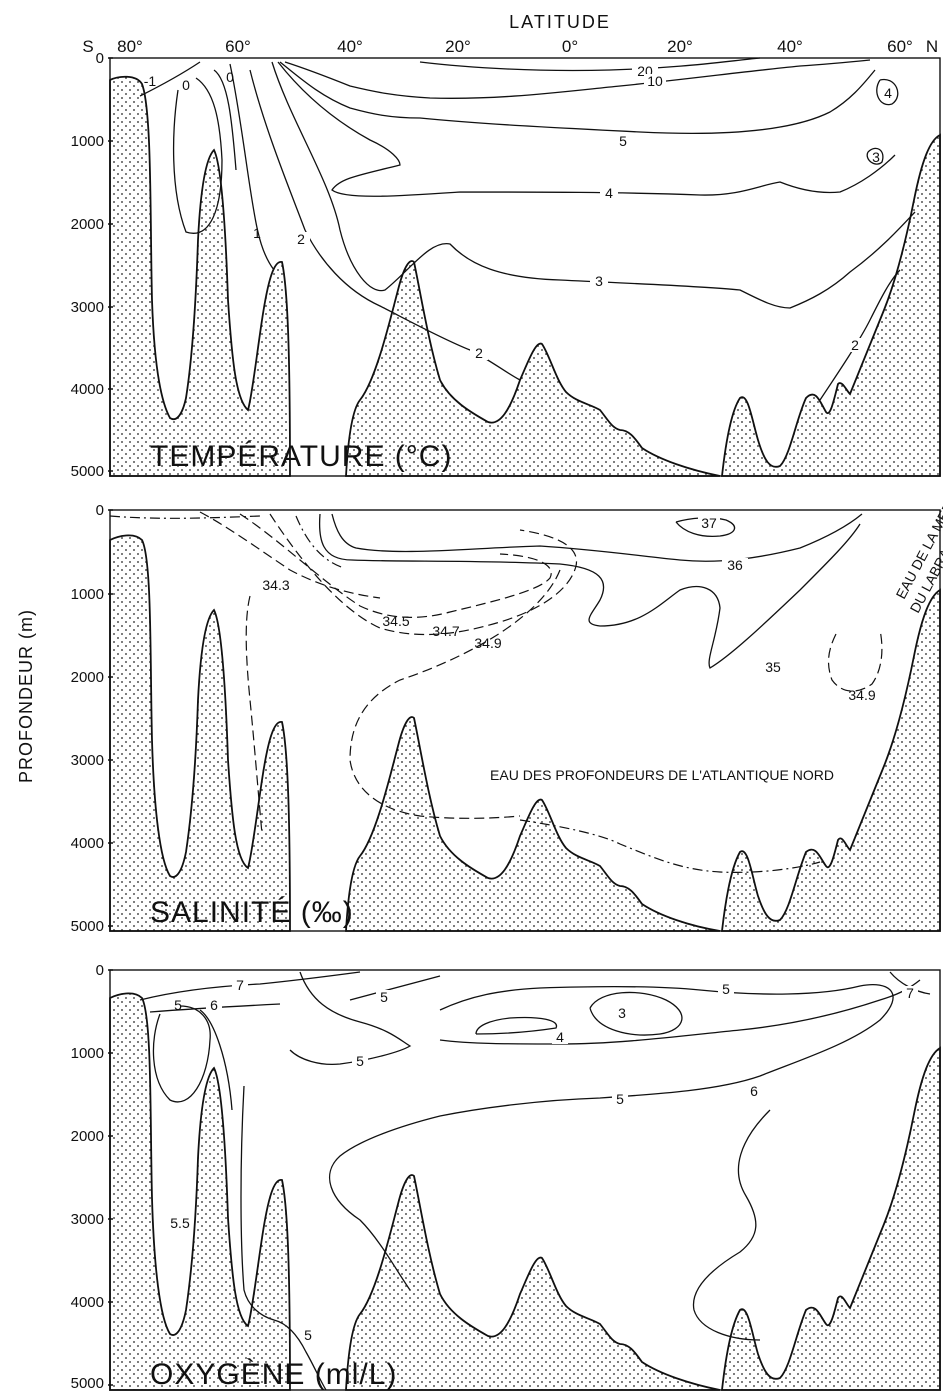 The width and height of the screenshot is (943, 1392). I want to click on contour-label: 4, so click(609, 193).